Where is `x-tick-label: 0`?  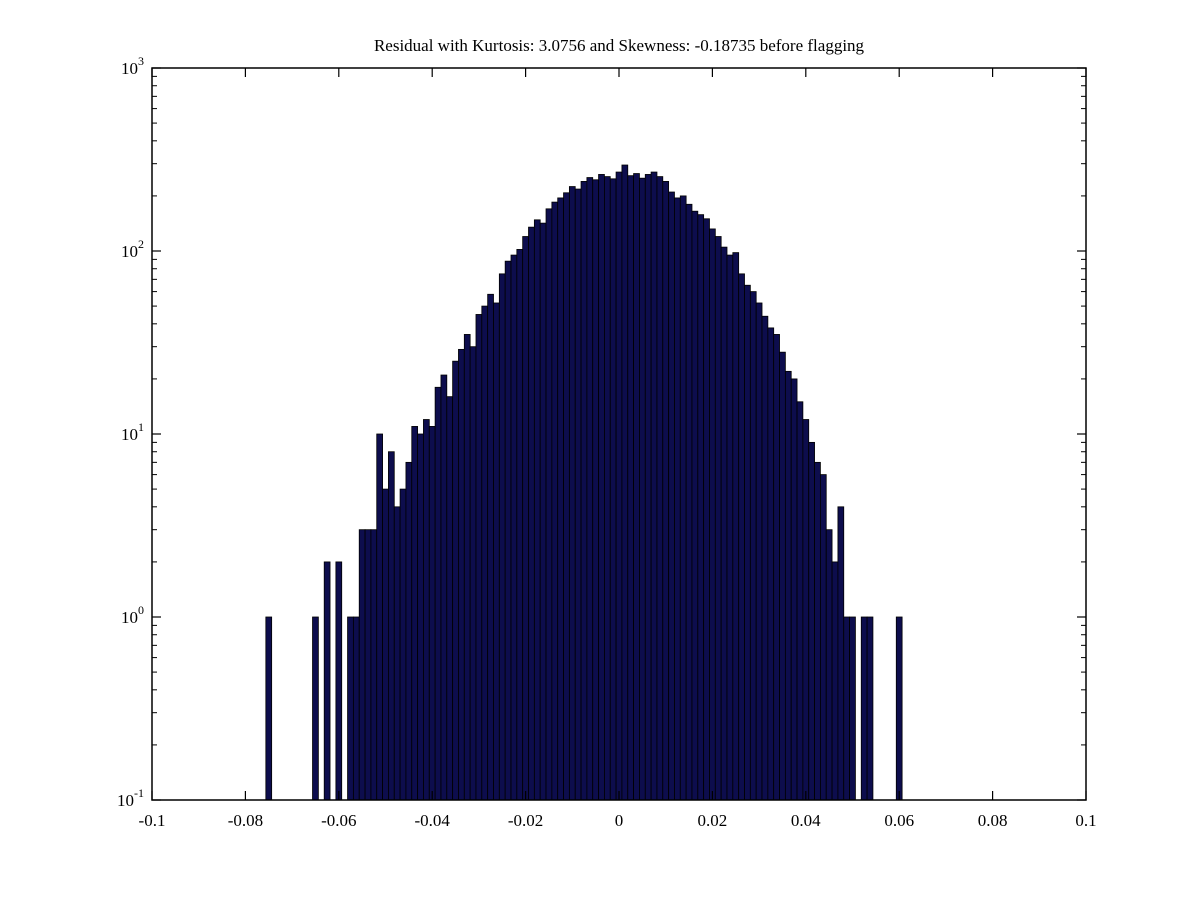 x-tick-label: 0 is located at coordinates (619, 820).